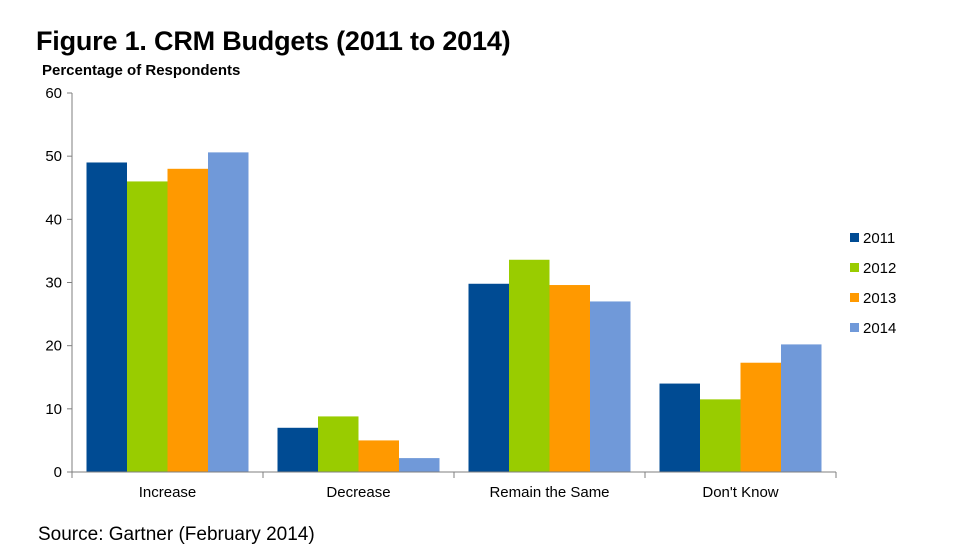  I want to click on y-tick-label: 40, so click(53, 219).